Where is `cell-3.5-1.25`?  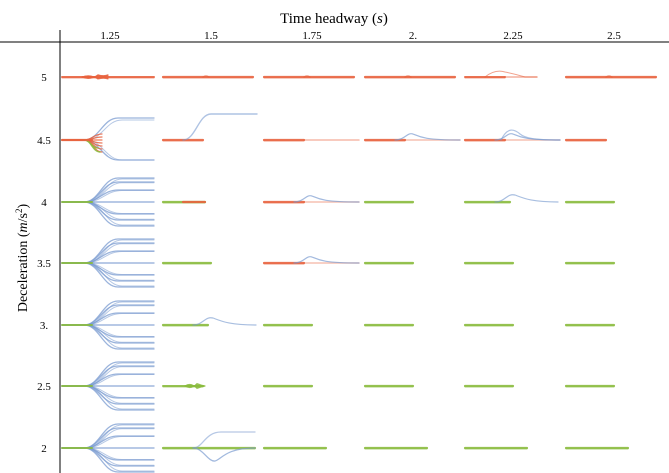
cell-3.5-1.25 is located at coordinates (108, 263).